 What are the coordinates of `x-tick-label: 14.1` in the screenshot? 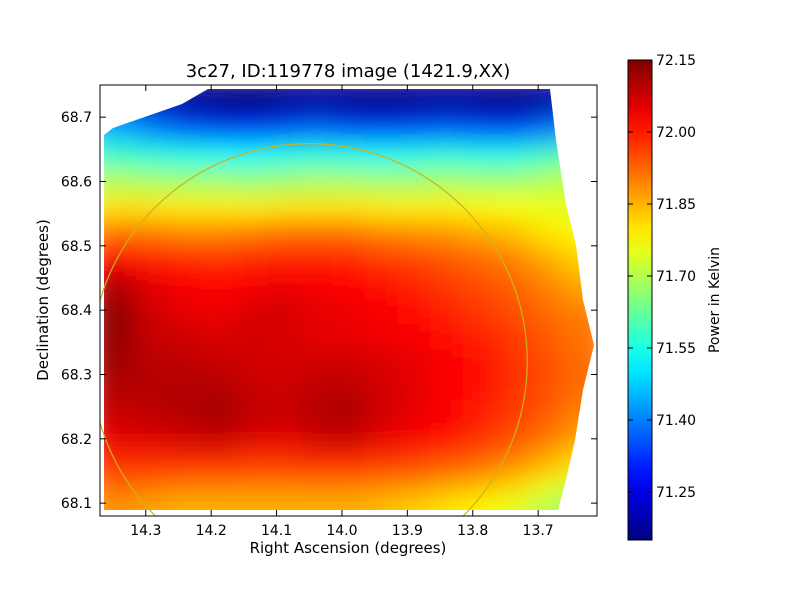 It's located at (276, 531).